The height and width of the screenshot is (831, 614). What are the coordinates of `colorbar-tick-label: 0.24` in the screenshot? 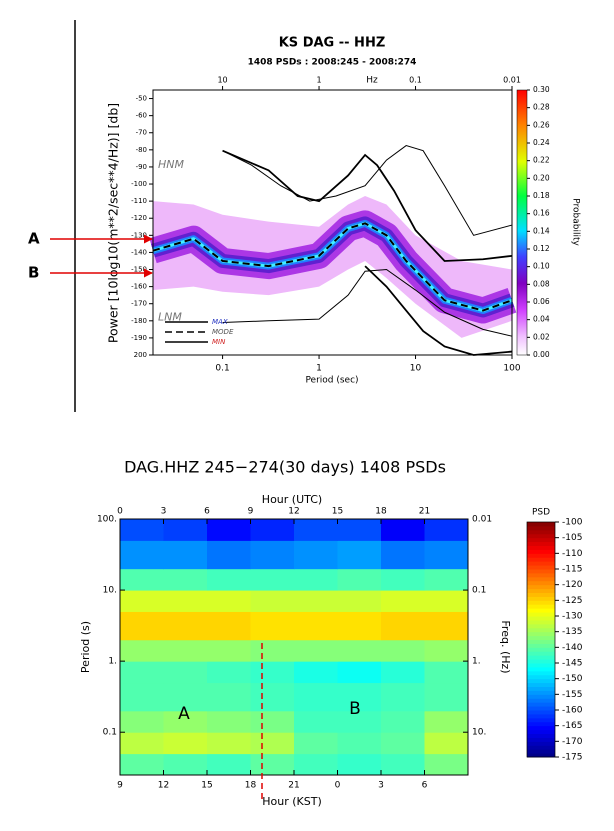 It's located at (541, 142).